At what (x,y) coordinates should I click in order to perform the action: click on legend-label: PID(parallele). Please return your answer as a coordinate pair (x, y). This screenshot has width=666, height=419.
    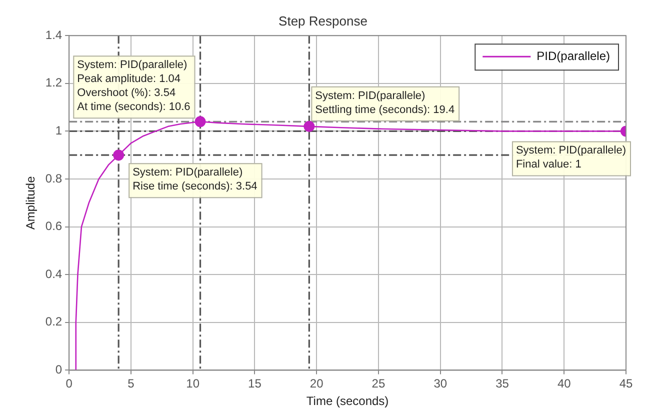
    Looking at the image, I should click on (573, 55).